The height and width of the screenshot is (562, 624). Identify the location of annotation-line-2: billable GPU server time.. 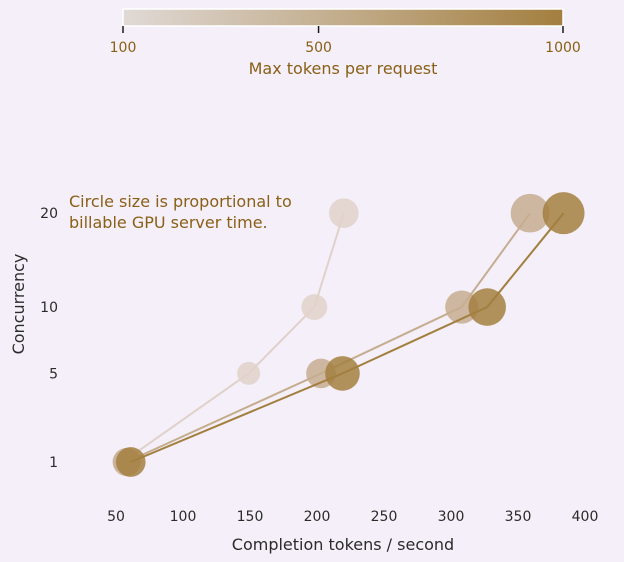
(168, 222).